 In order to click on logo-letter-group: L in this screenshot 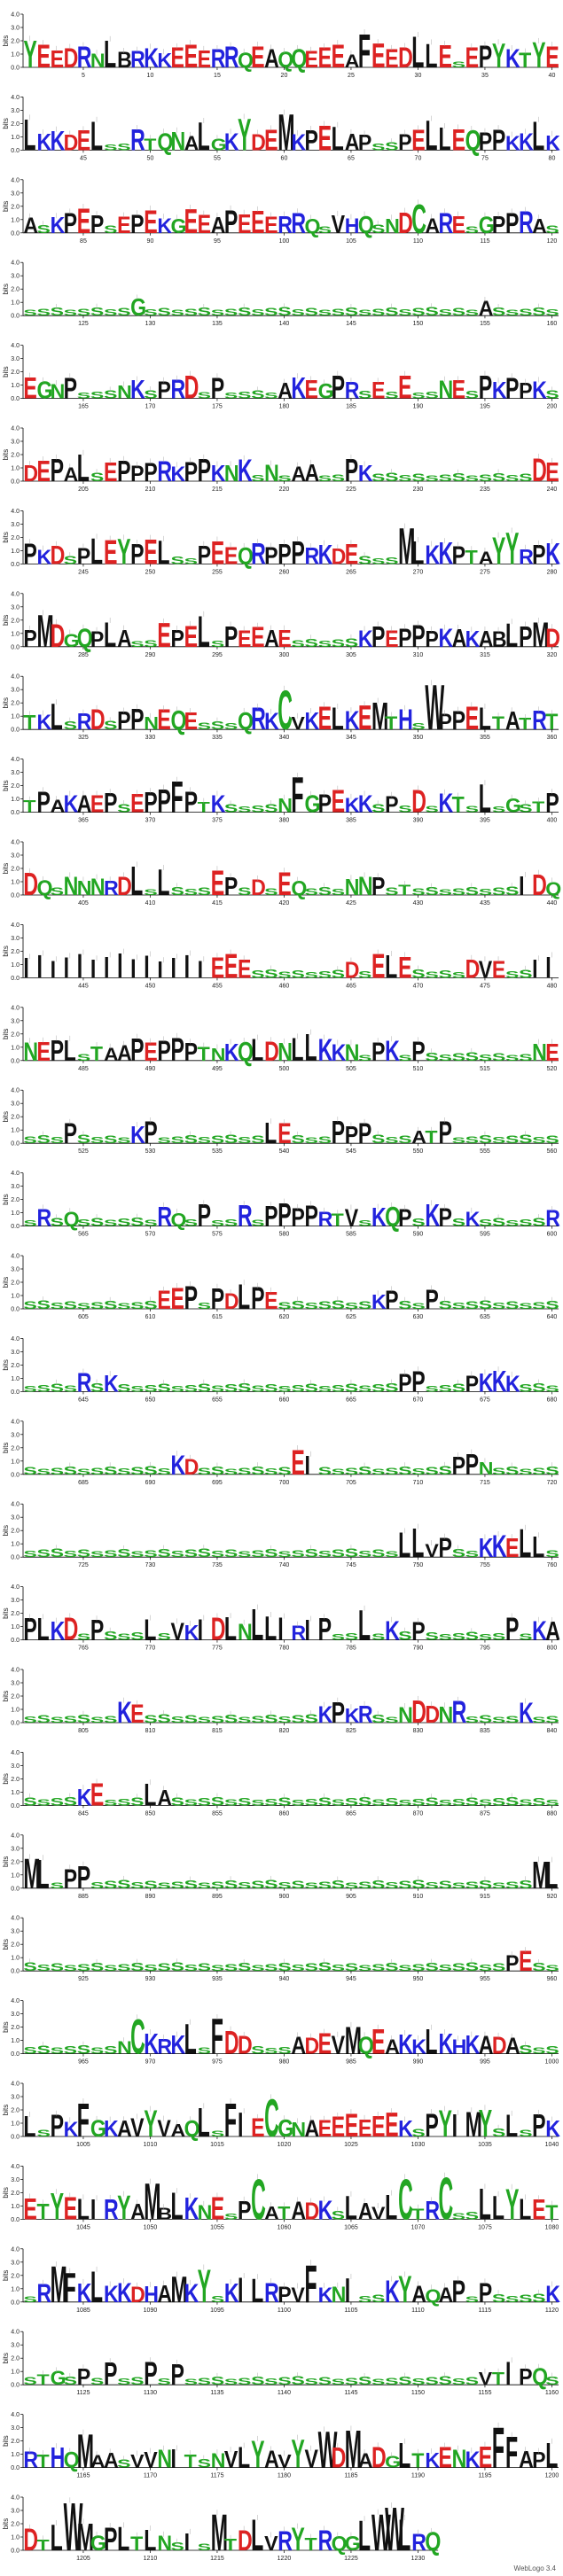, I will do `click(150, 1631)`.